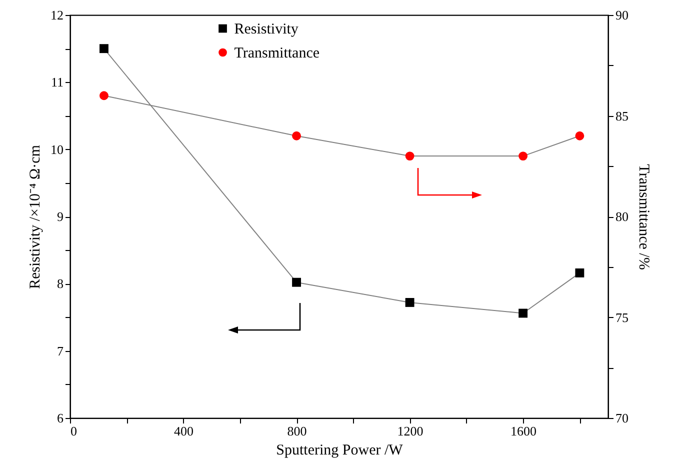  What do you see at coordinates (277, 54) in the screenshot?
I see `legend-label: Transmittance` at bounding box center [277, 54].